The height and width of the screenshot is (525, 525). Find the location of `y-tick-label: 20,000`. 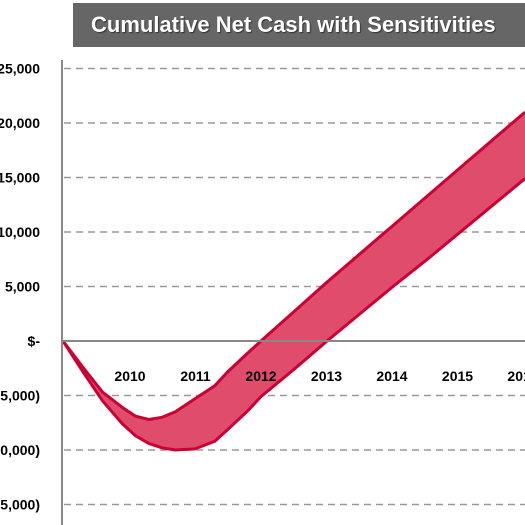

y-tick-label: 20,000 is located at coordinates (20, 123).